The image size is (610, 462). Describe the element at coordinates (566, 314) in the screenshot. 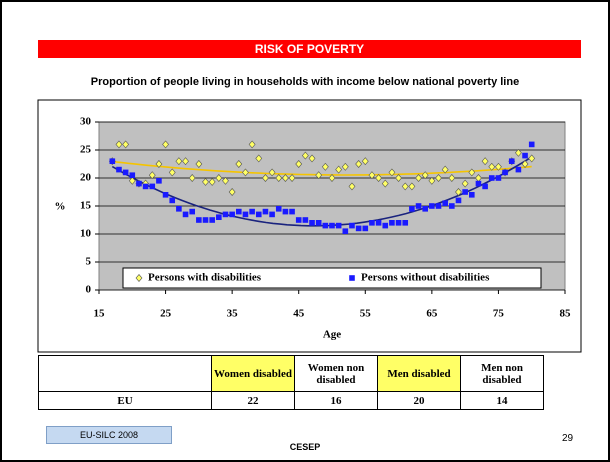

I see `x-tick-label: 85` at that location.